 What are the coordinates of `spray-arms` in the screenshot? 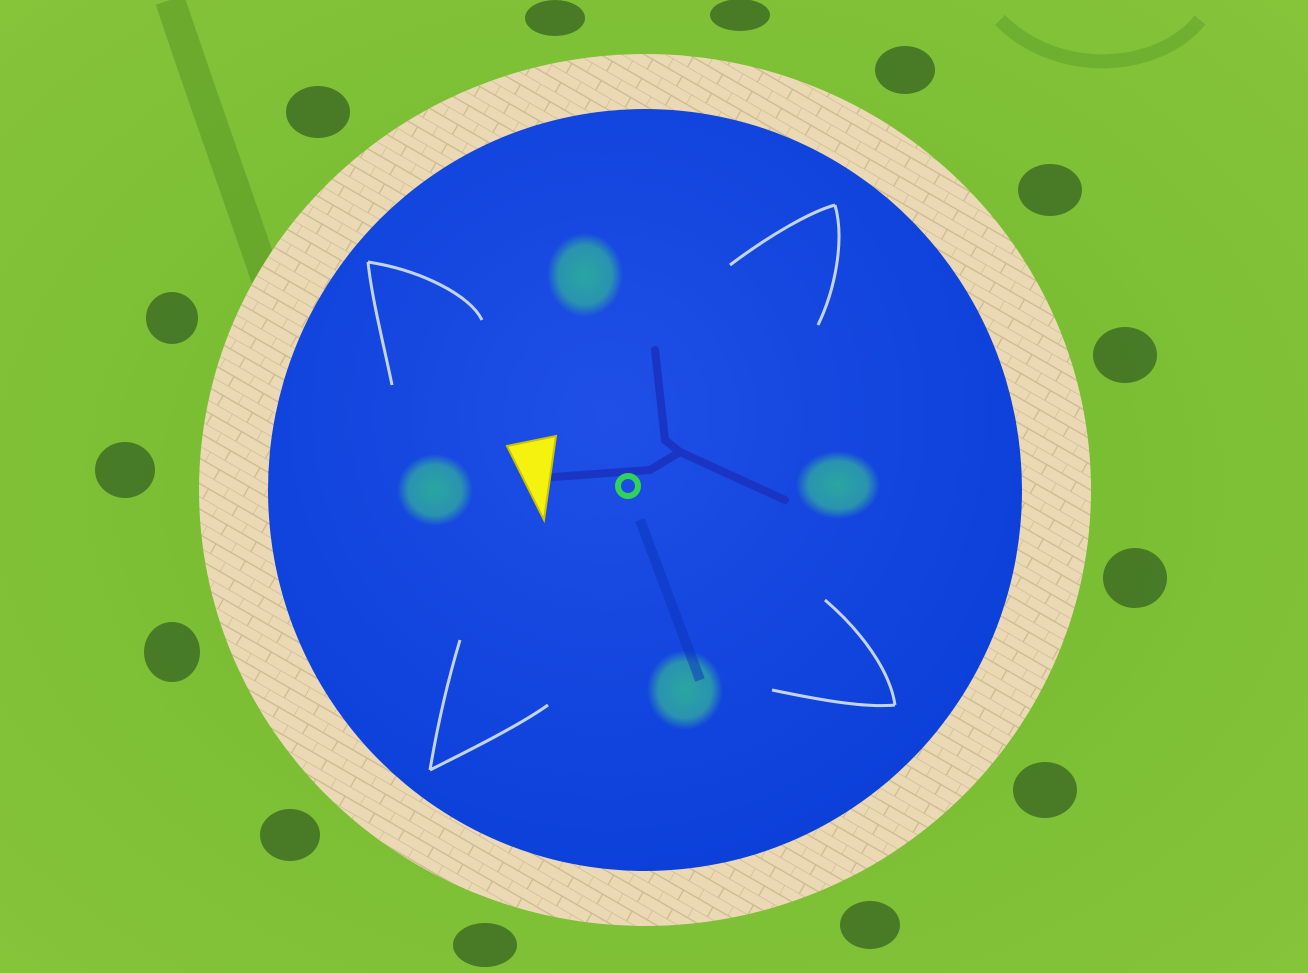 It's located at (662, 425).